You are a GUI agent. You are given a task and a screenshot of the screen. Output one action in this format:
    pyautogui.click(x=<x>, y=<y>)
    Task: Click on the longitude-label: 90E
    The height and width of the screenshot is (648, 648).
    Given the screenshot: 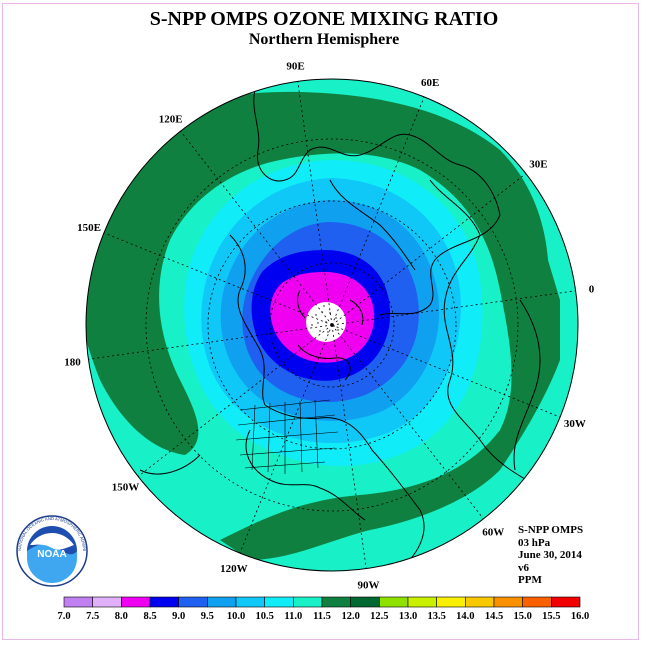 What is the action you would take?
    pyautogui.click(x=295, y=67)
    